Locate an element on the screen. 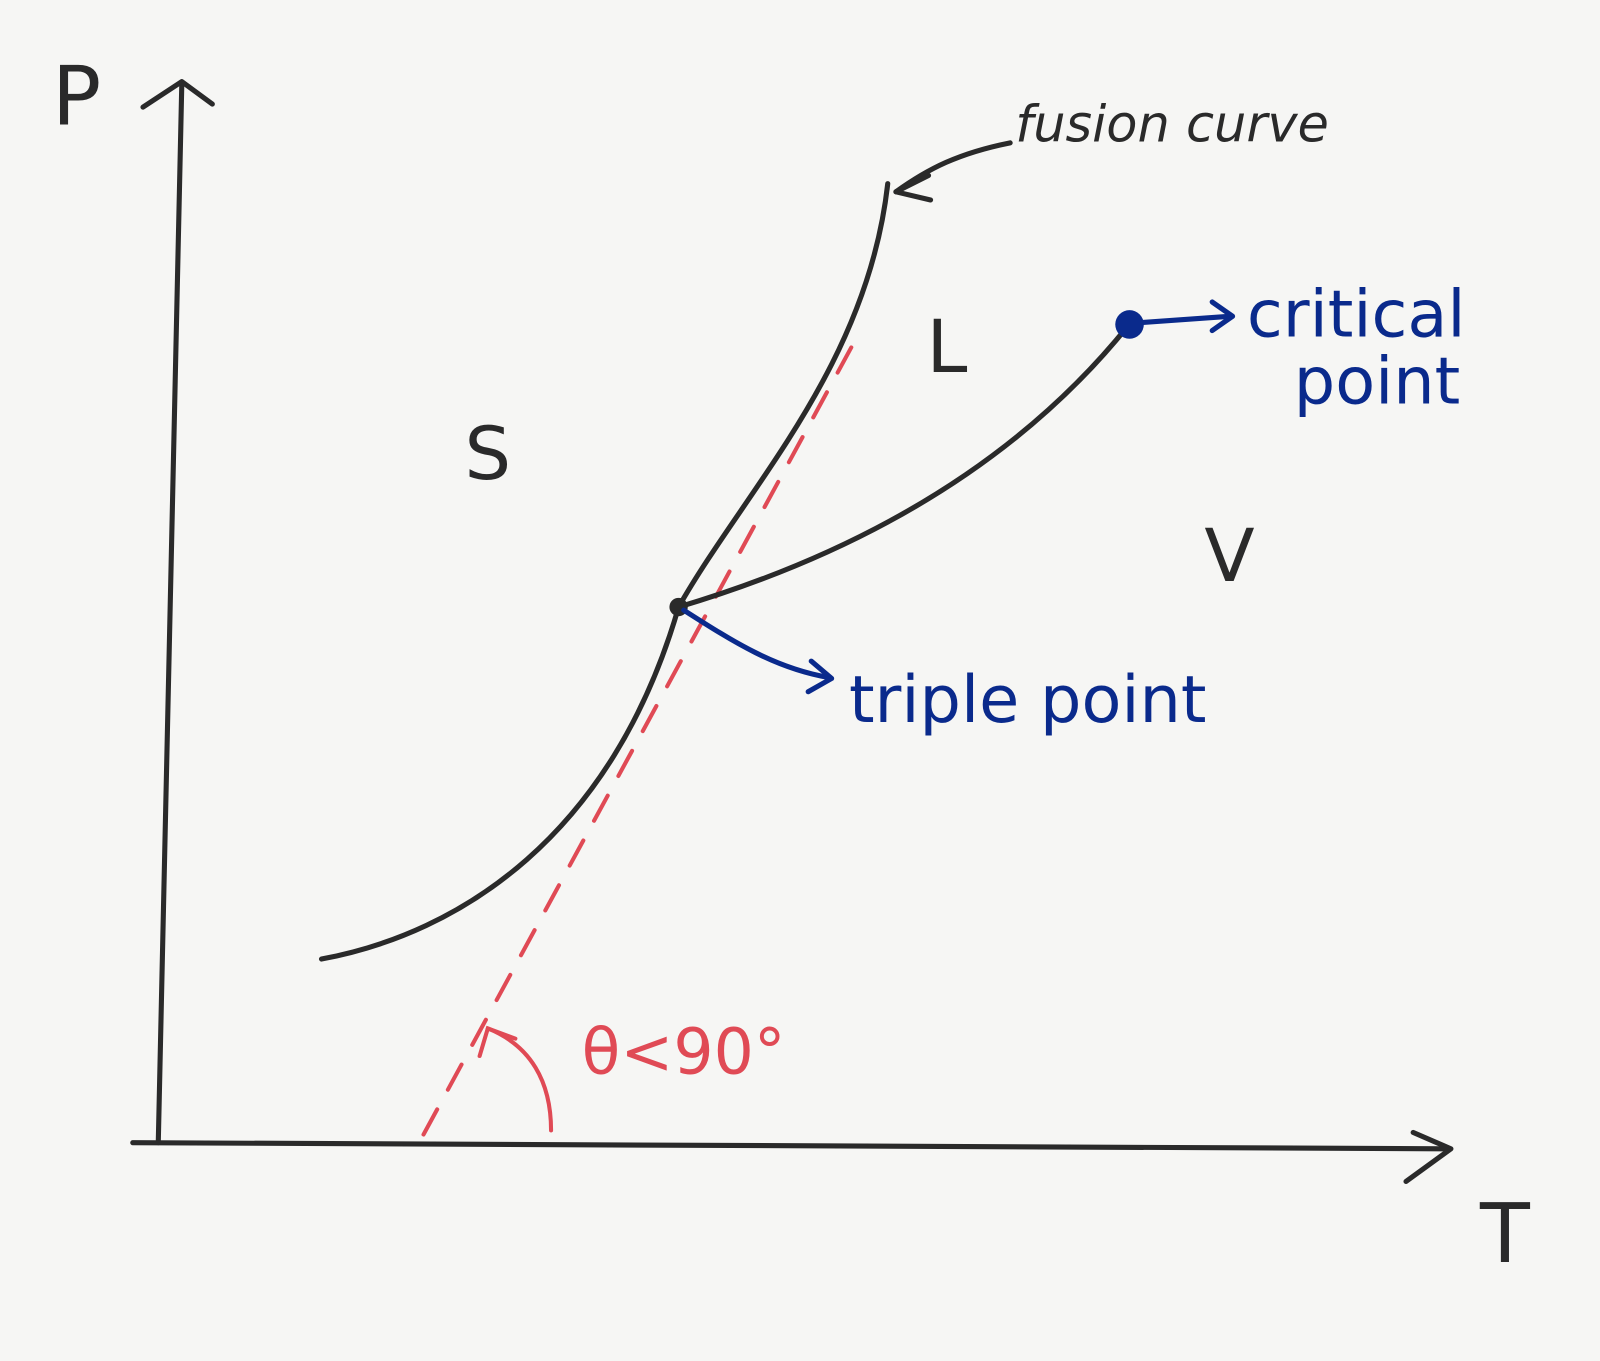 This screenshot has height=1361, width=1600. y-axis is located at coordinates (170, 615).